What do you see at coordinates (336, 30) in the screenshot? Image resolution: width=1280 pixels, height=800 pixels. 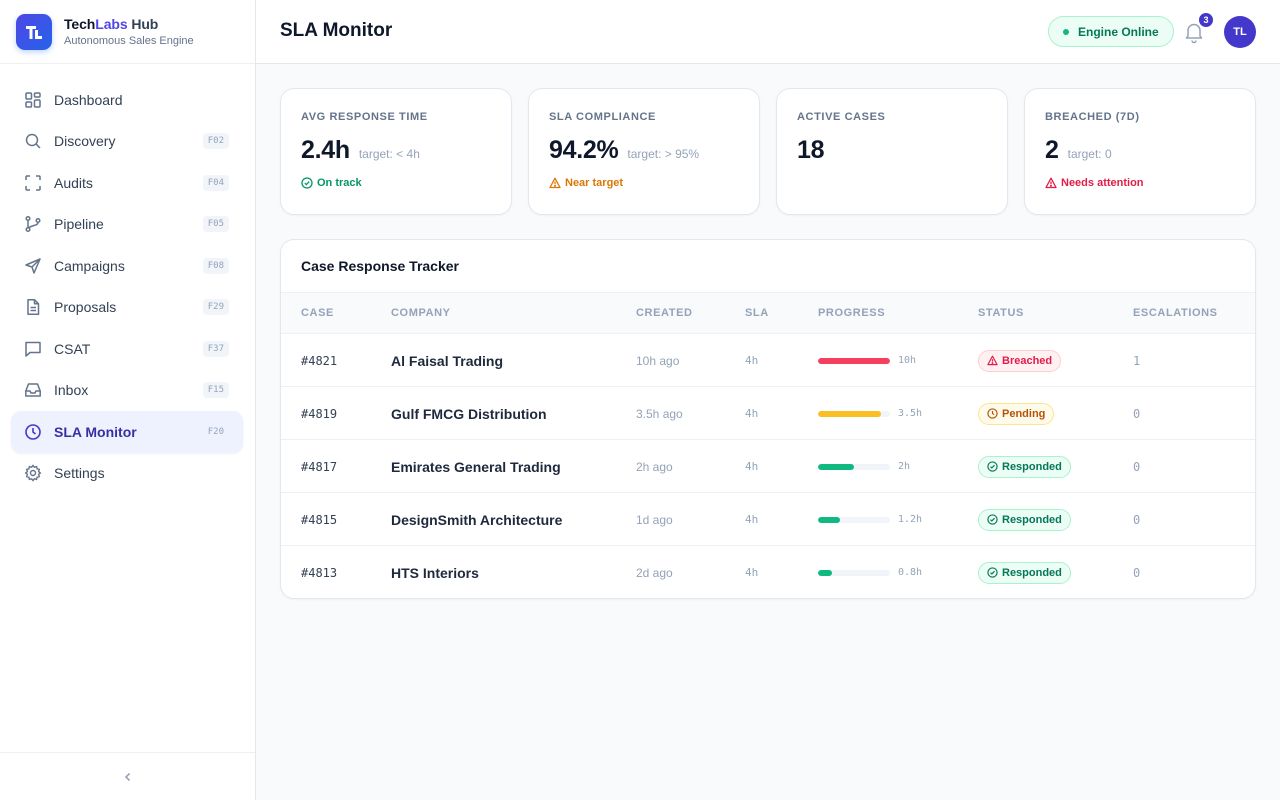 I see `page-title: SLA Monitor` at bounding box center [336, 30].